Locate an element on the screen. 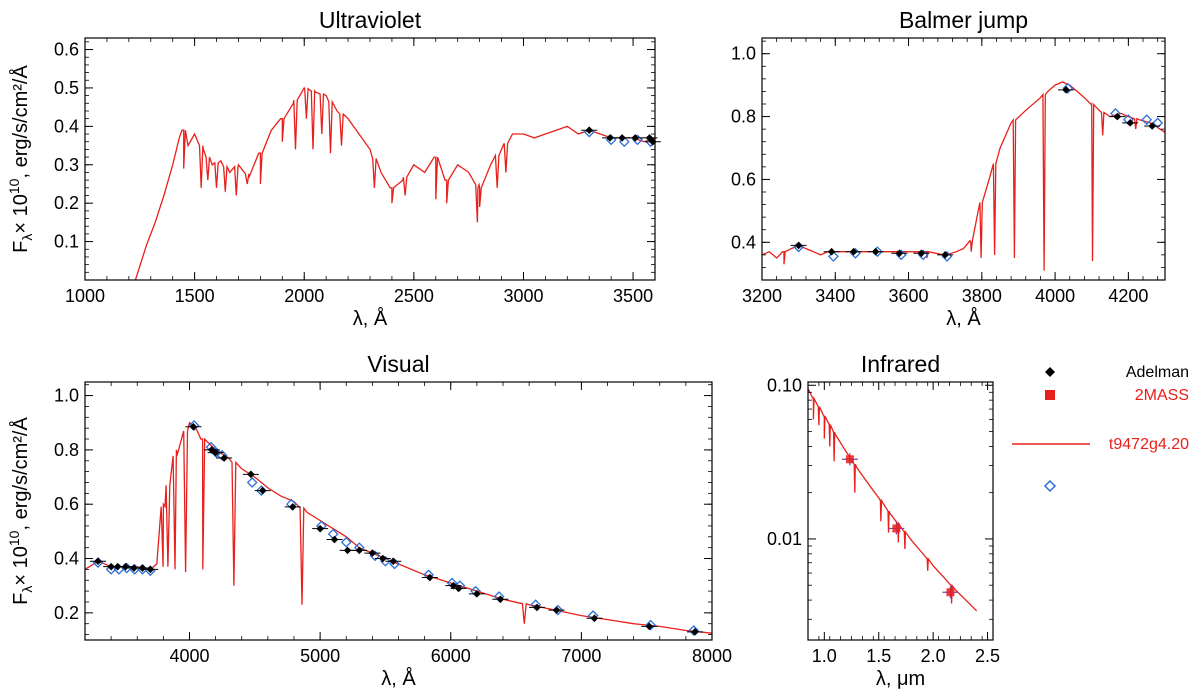 The image size is (1200, 698). balmer-frame is located at coordinates (963, 159).